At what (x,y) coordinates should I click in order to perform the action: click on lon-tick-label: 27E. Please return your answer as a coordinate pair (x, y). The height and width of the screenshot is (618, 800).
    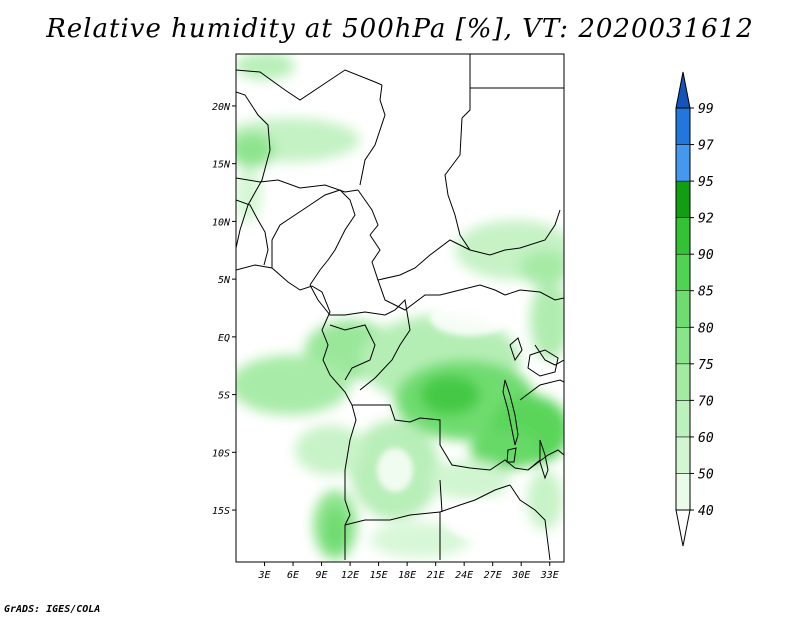
    Looking at the image, I should click on (493, 575).